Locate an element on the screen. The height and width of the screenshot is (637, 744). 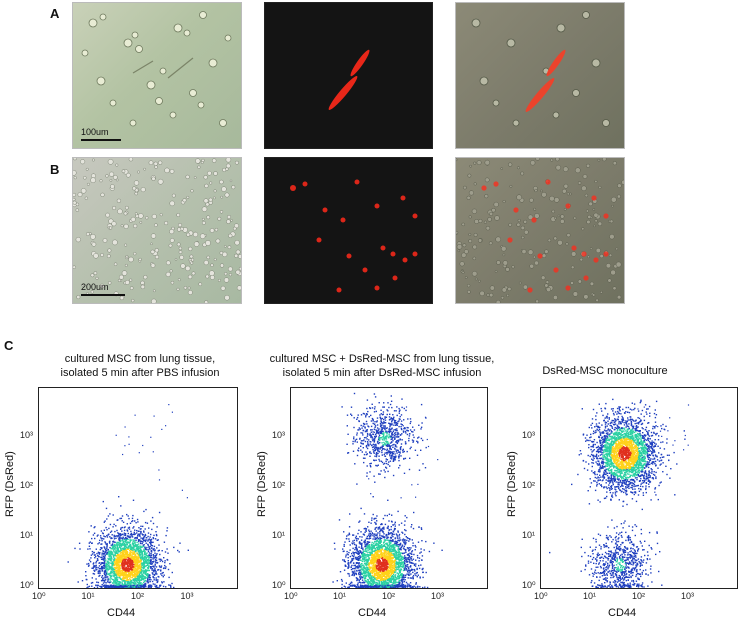
flow-plot-1-points is located at coordinates (128, 496).